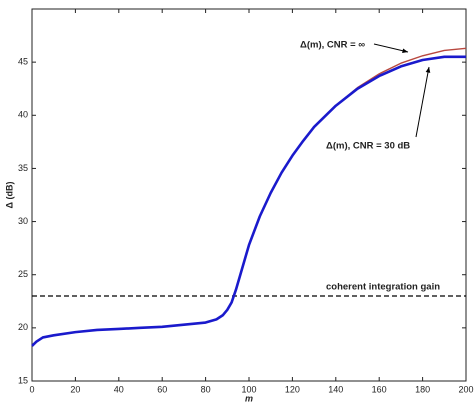  I want to click on x-tick-label: 60, so click(162, 389).